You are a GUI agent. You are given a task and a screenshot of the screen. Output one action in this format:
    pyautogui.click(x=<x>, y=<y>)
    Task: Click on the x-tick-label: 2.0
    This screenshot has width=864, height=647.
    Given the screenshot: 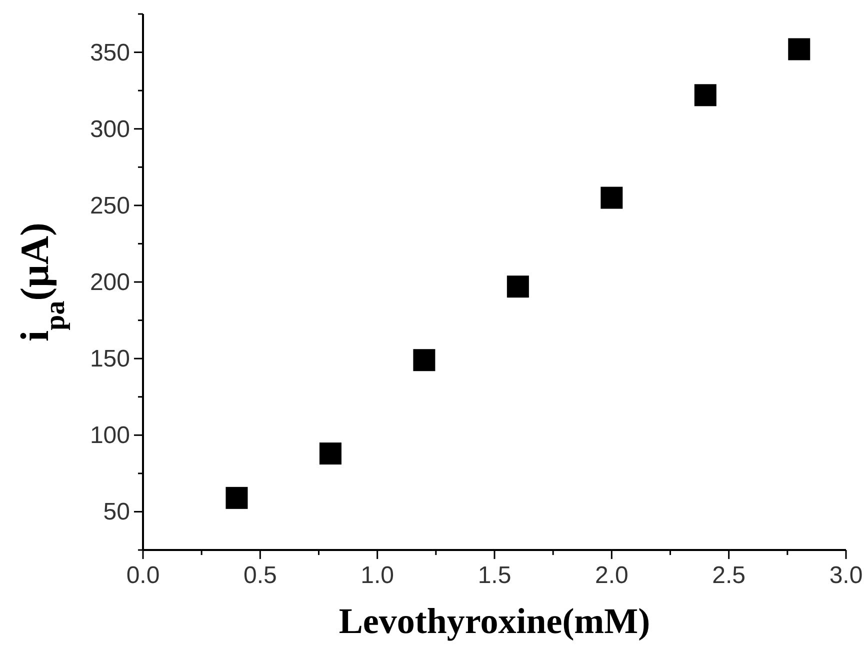 What is the action you would take?
    pyautogui.click(x=611, y=575)
    